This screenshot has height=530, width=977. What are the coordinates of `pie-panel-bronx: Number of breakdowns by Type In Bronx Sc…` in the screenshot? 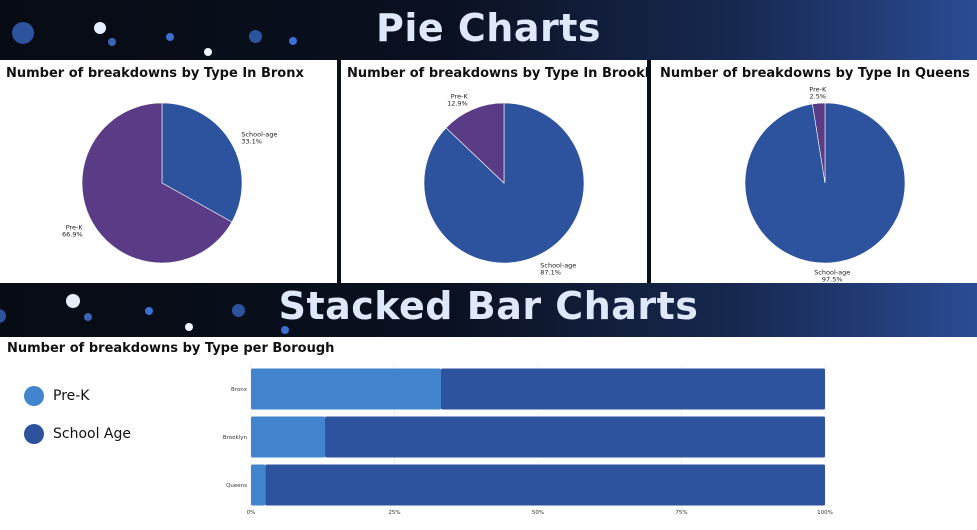 It's located at (168, 171).